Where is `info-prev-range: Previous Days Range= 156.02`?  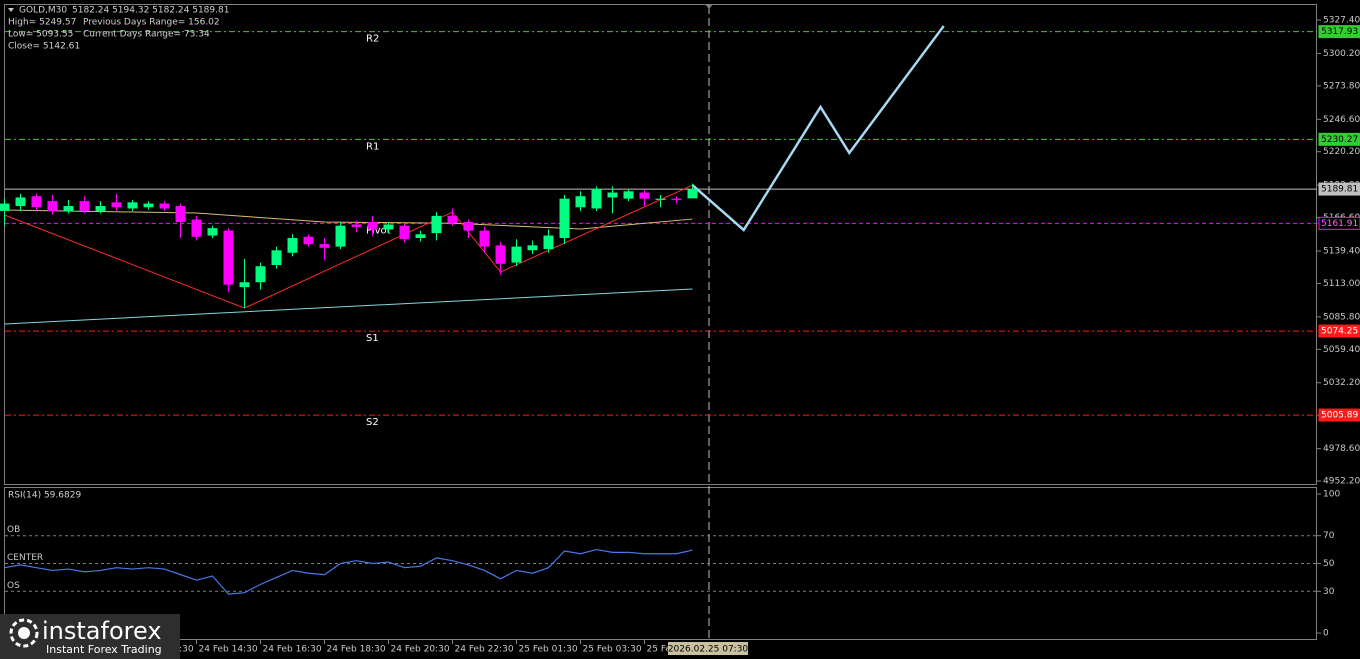
info-prev-range: Previous Days Range= 156.02 is located at coordinates (151, 23).